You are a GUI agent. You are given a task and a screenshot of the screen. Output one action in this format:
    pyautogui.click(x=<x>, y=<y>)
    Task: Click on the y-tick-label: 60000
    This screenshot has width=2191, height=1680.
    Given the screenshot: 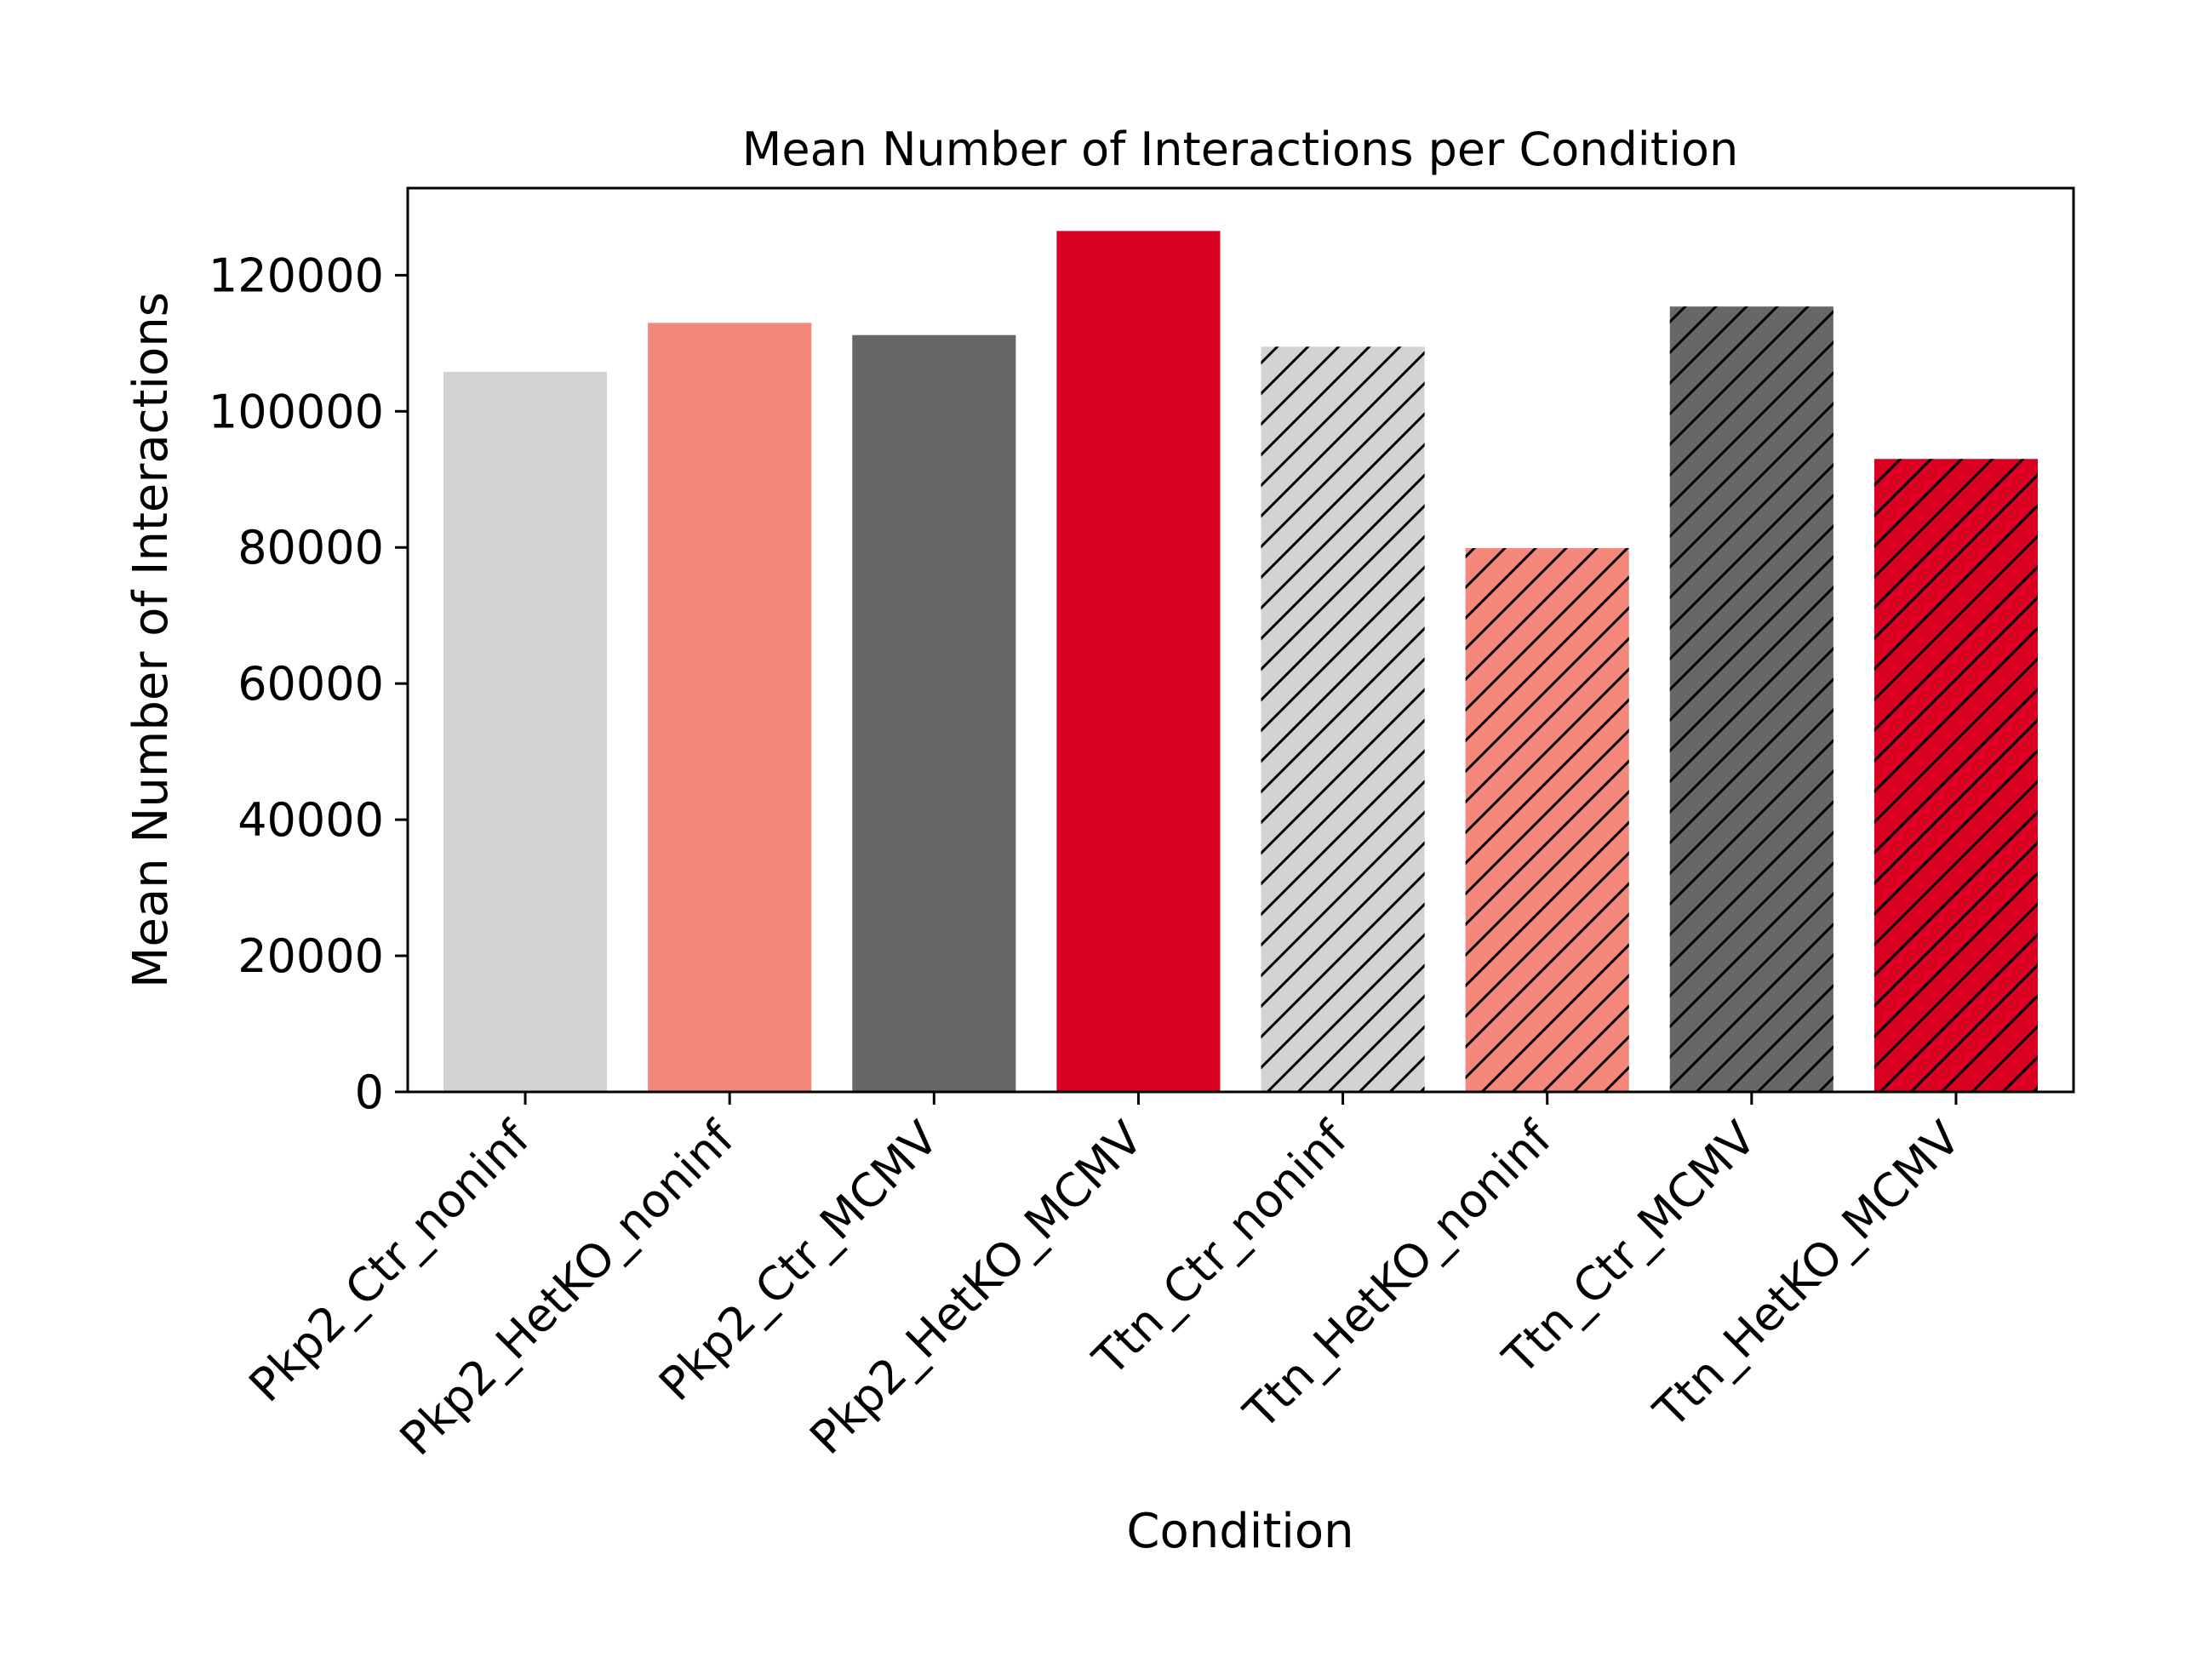 What is the action you would take?
    pyautogui.click(x=310, y=684)
    